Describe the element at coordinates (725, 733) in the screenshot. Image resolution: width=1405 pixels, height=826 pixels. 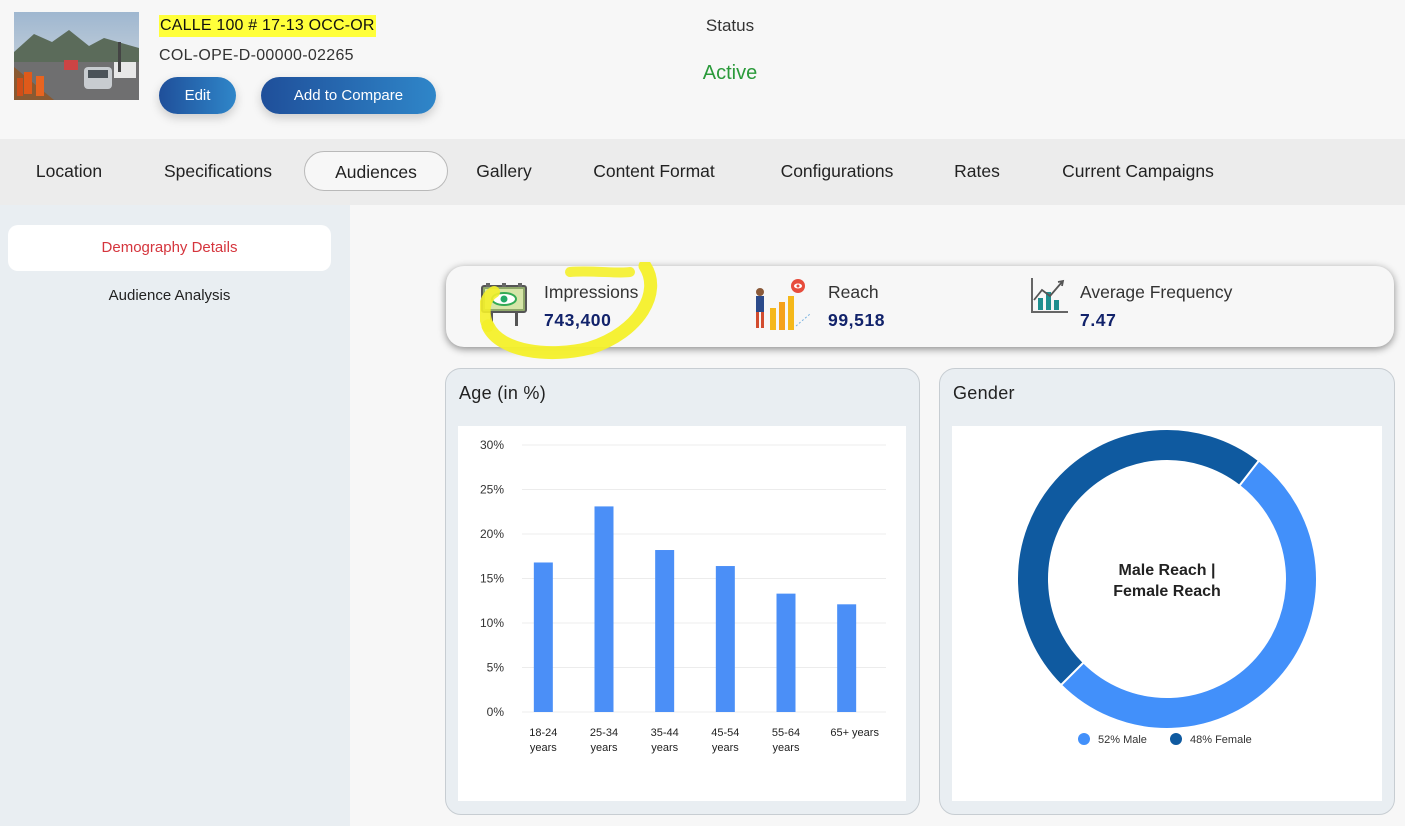
I see `age-x-tick-label: 45-54` at that location.